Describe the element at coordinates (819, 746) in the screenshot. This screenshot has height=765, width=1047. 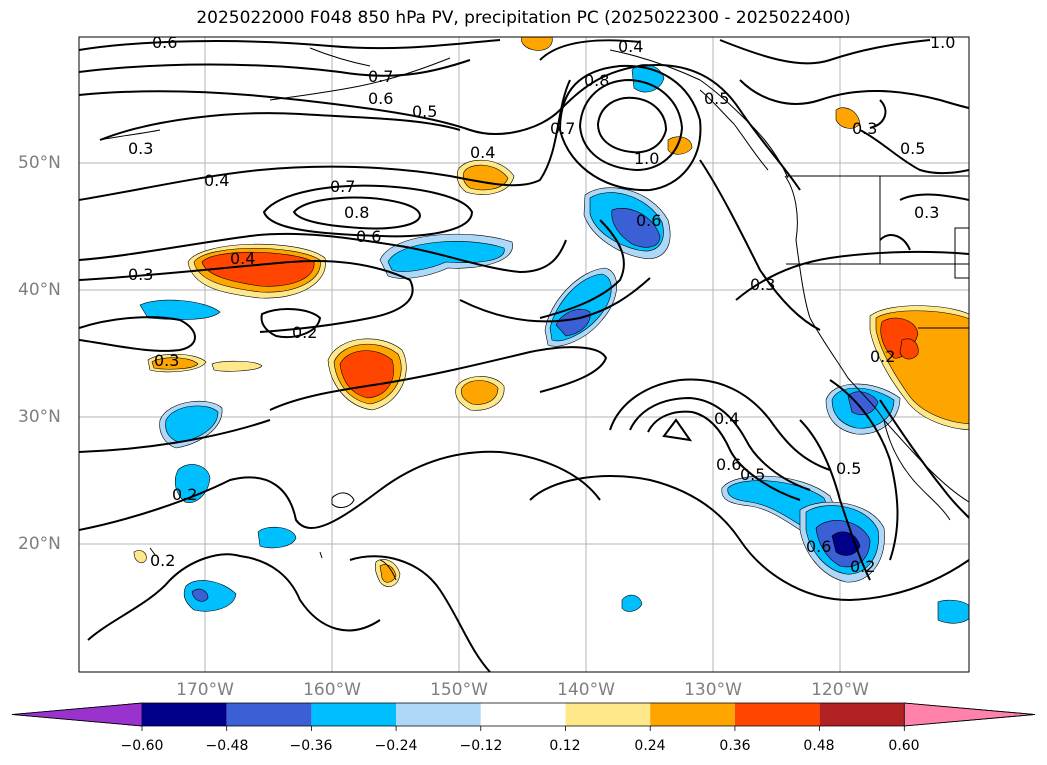
I see `colorbar-tick-label: 0.48` at that location.